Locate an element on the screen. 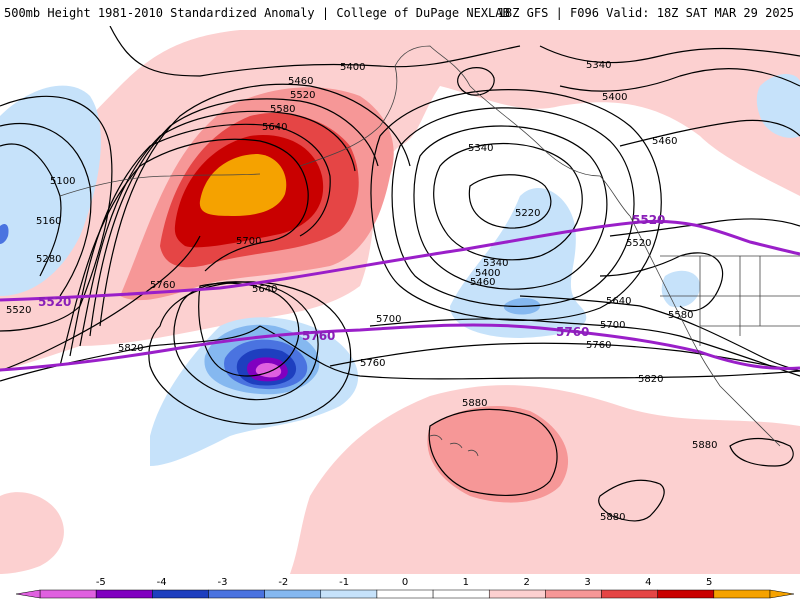 The height and width of the screenshot is (604, 800). label-5400-c: 5400 is located at coordinates (614, 97).